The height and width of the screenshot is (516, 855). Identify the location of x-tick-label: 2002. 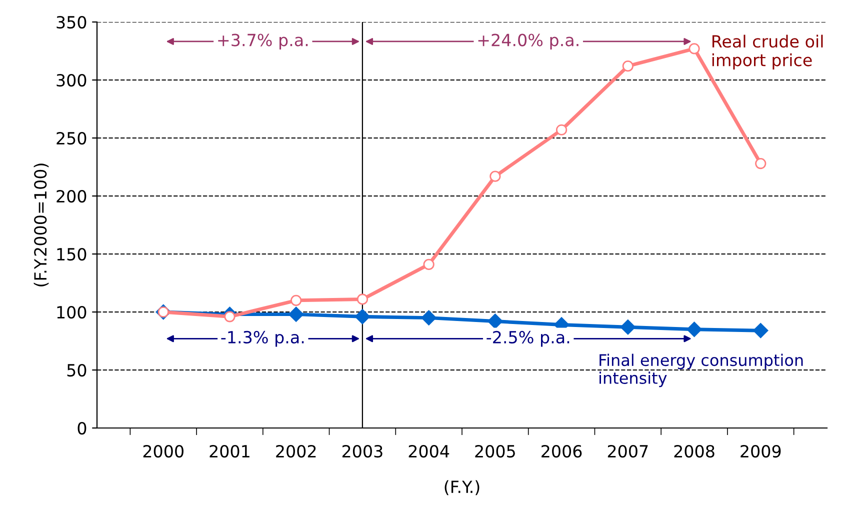
(296, 451).